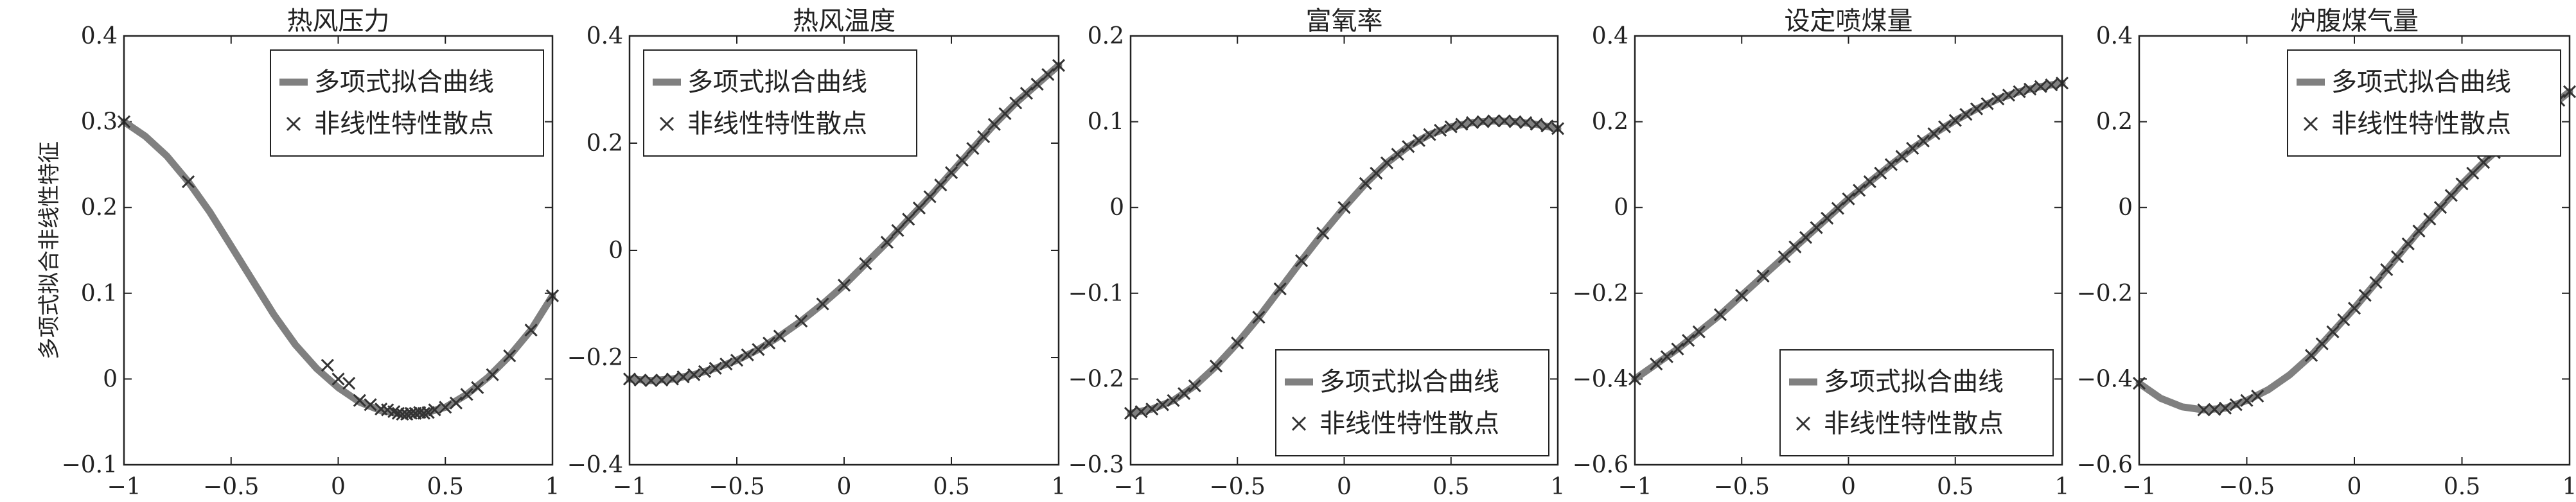 This screenshot has width=2576, height=502. Describe the element at coordinates (1096, 294) in the screenshot. I see `y-tick-label: −0.1` at that location.